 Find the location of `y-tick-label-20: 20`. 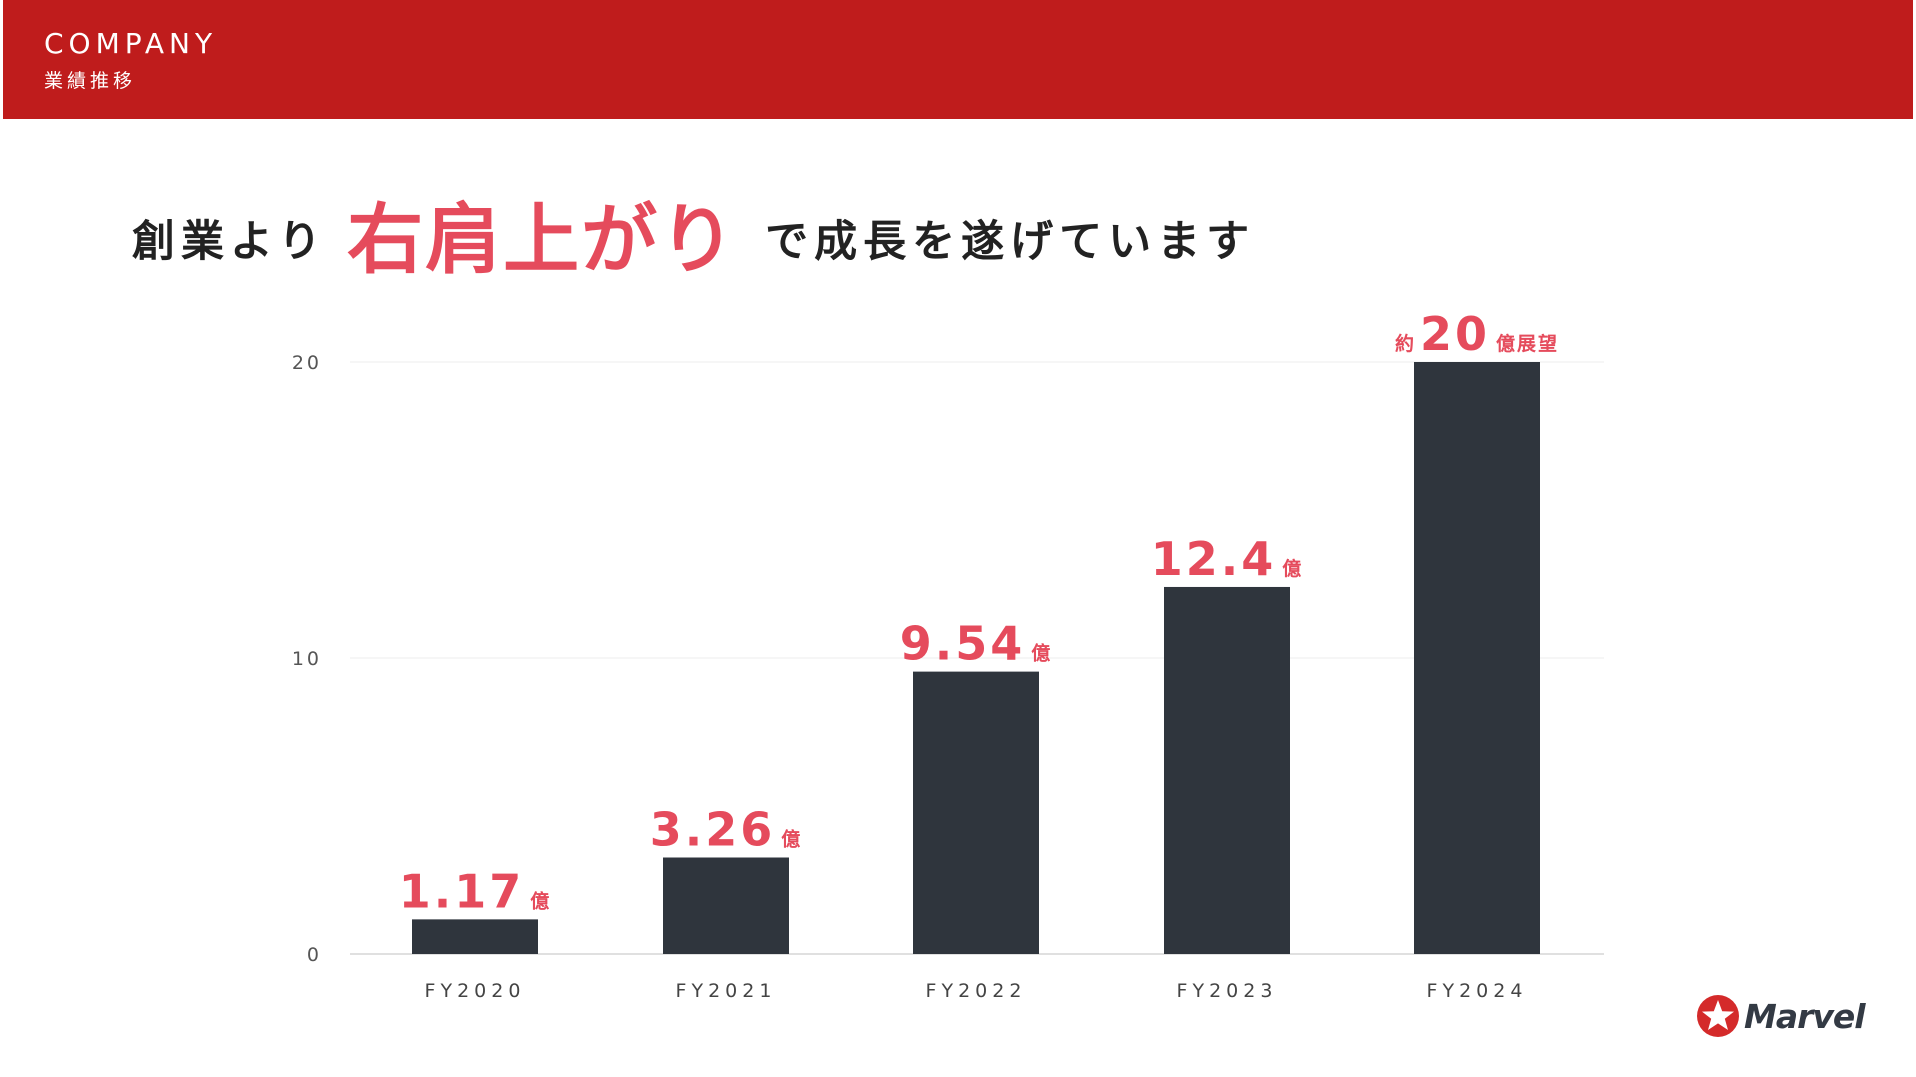

y-tick-label-20: 20 is located at coordinates (307, 363).